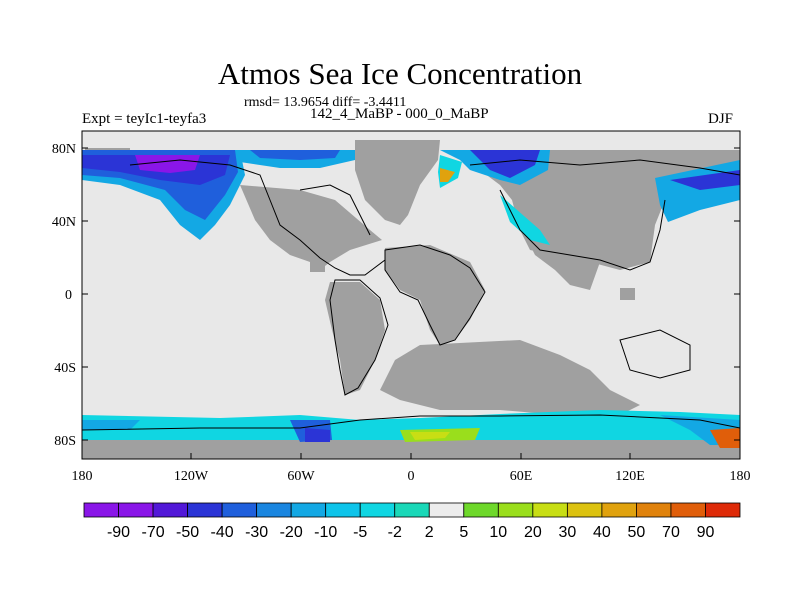 The image size is (800, 600). Describe the element at coordinates (65, 368) in the screenshot. I see `lat-label-40s: 40S` at that location.